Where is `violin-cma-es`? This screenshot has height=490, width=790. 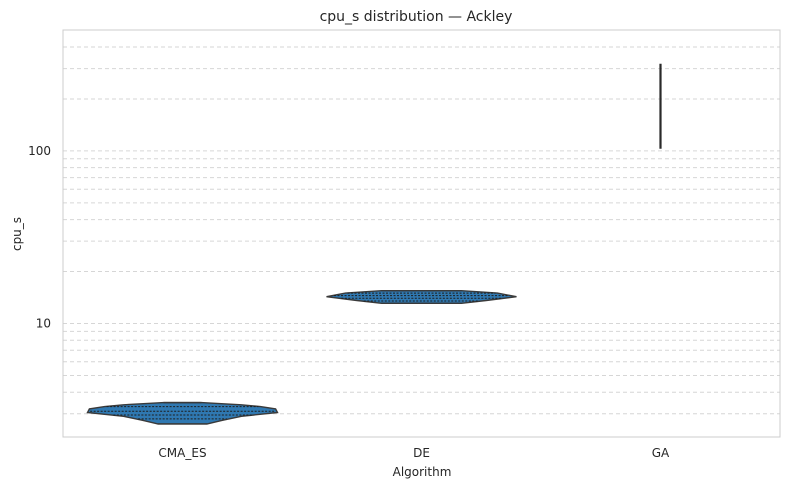 violin-cma-es is located at coordinates (182, 413).